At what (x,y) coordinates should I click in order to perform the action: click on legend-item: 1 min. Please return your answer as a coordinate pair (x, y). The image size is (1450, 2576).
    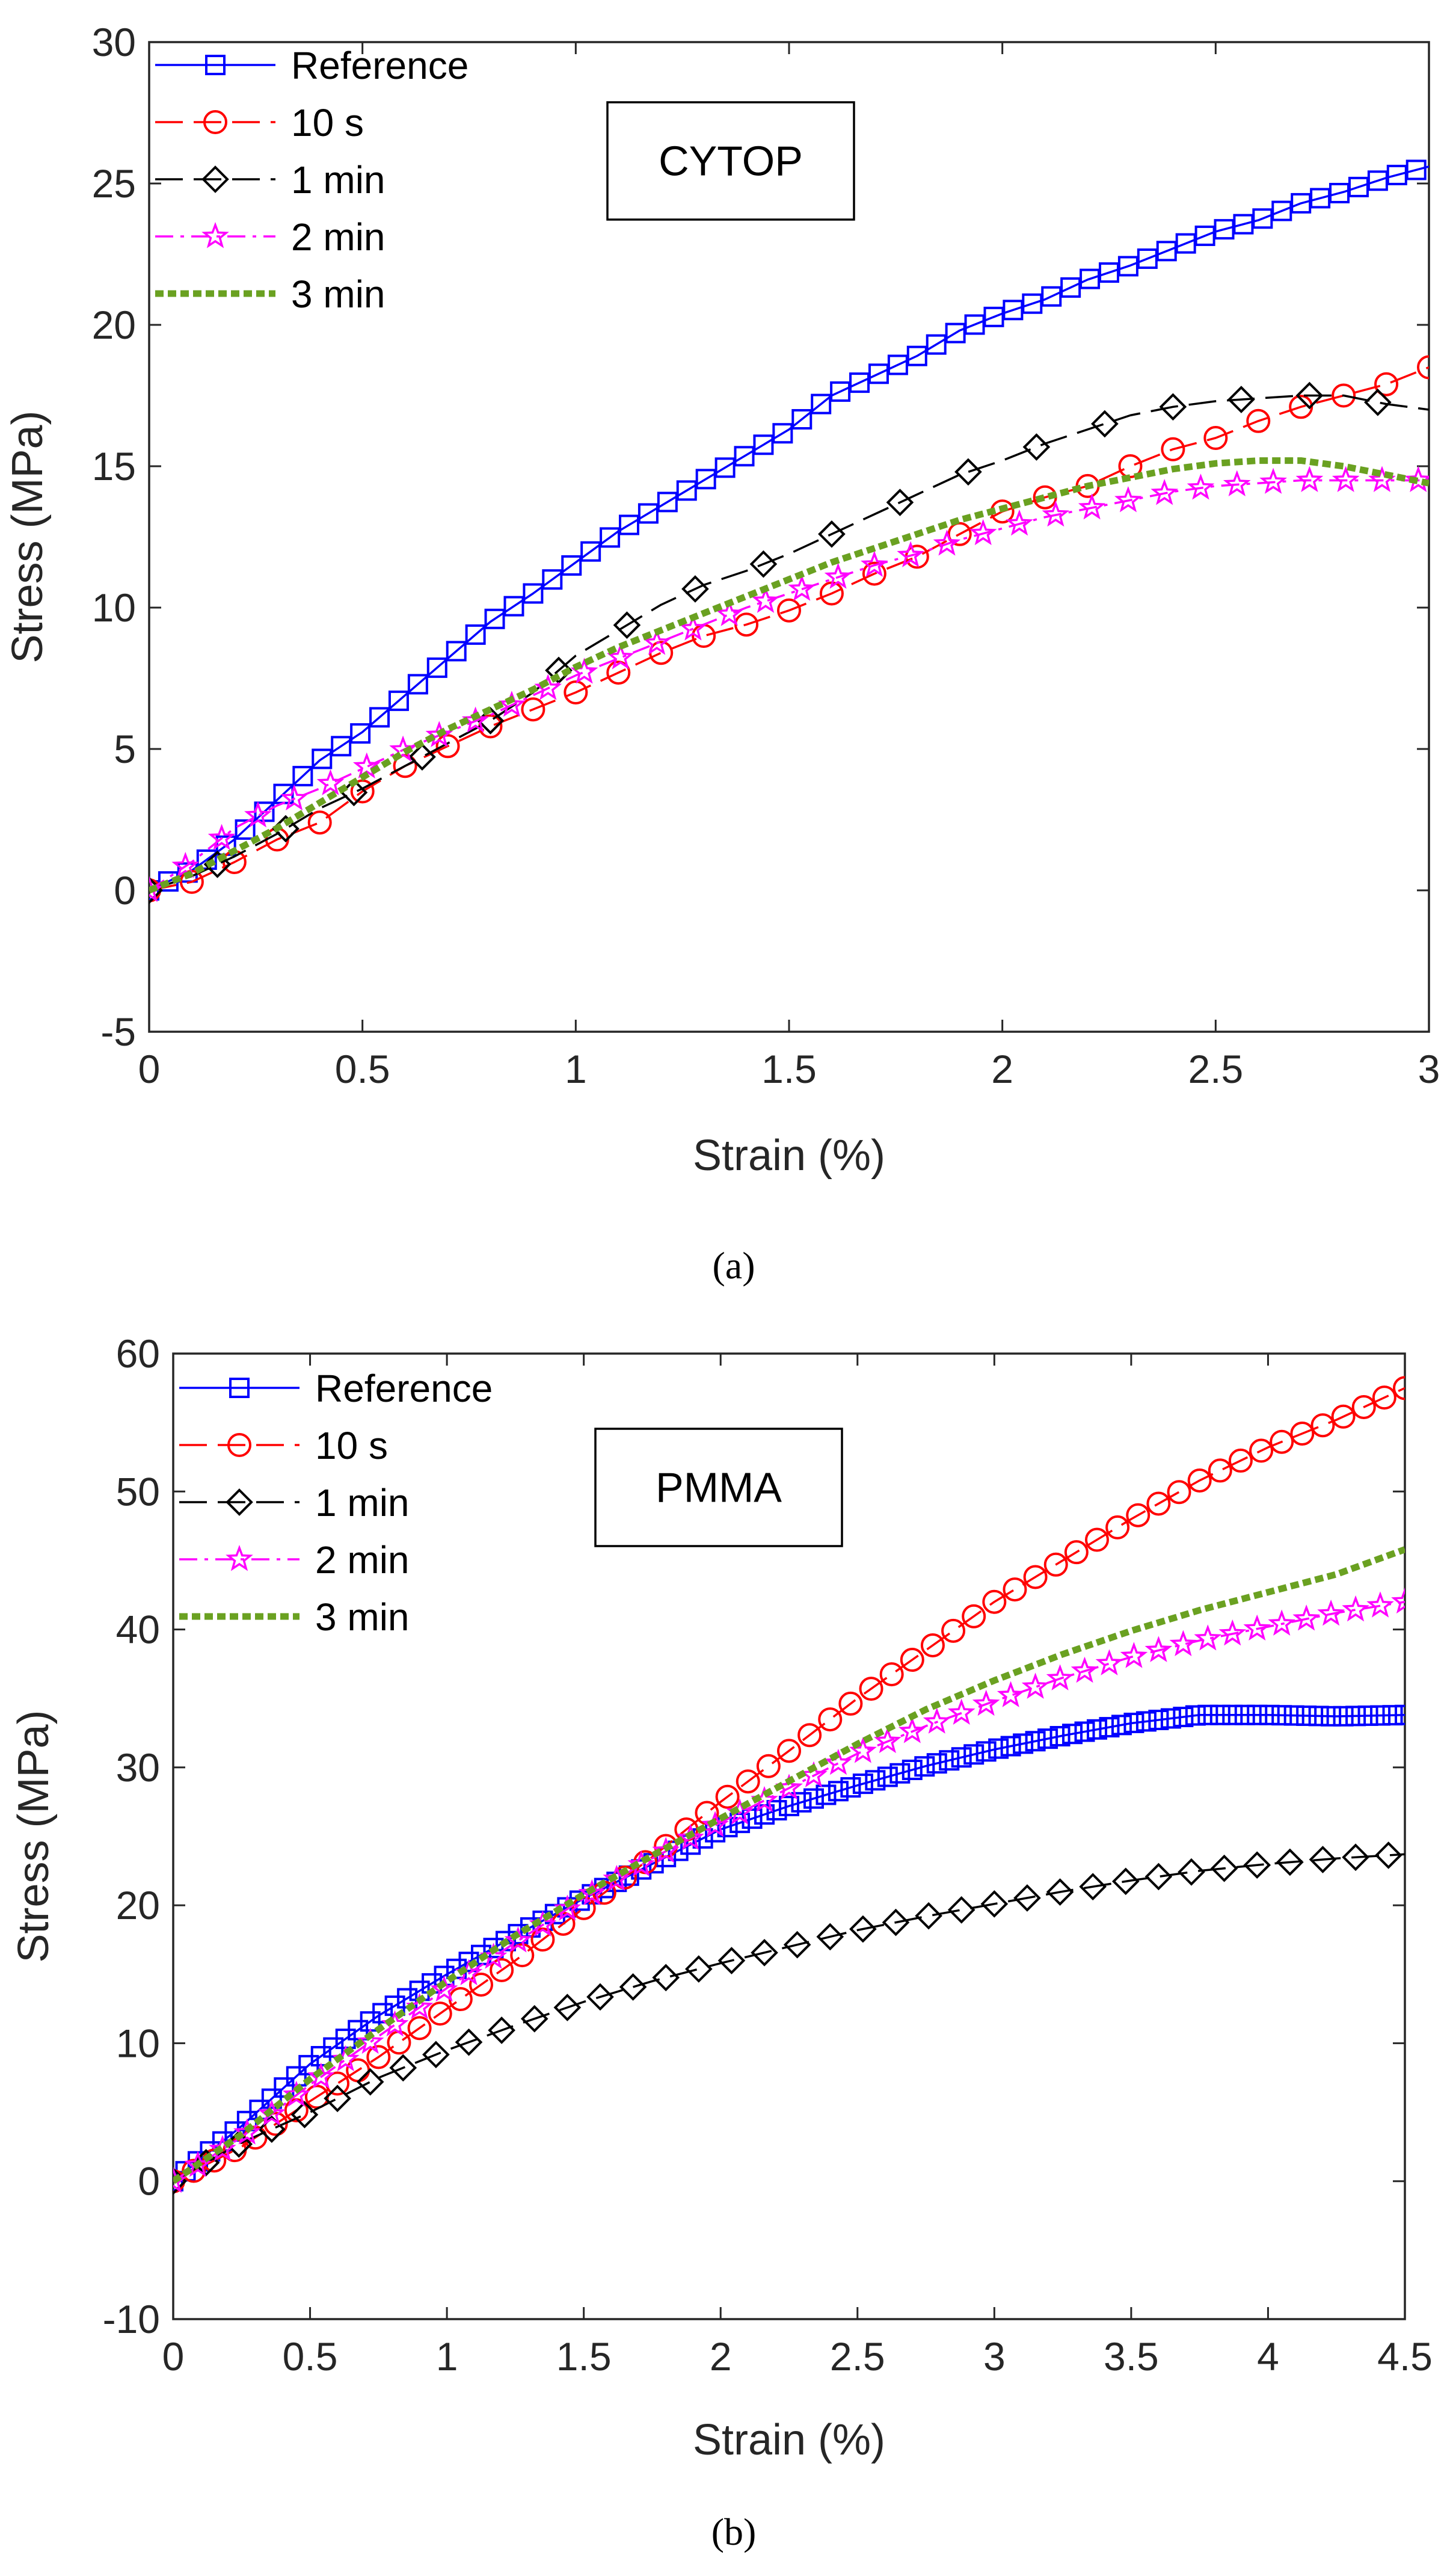
    Looking at the image, I should click on (270, 180).